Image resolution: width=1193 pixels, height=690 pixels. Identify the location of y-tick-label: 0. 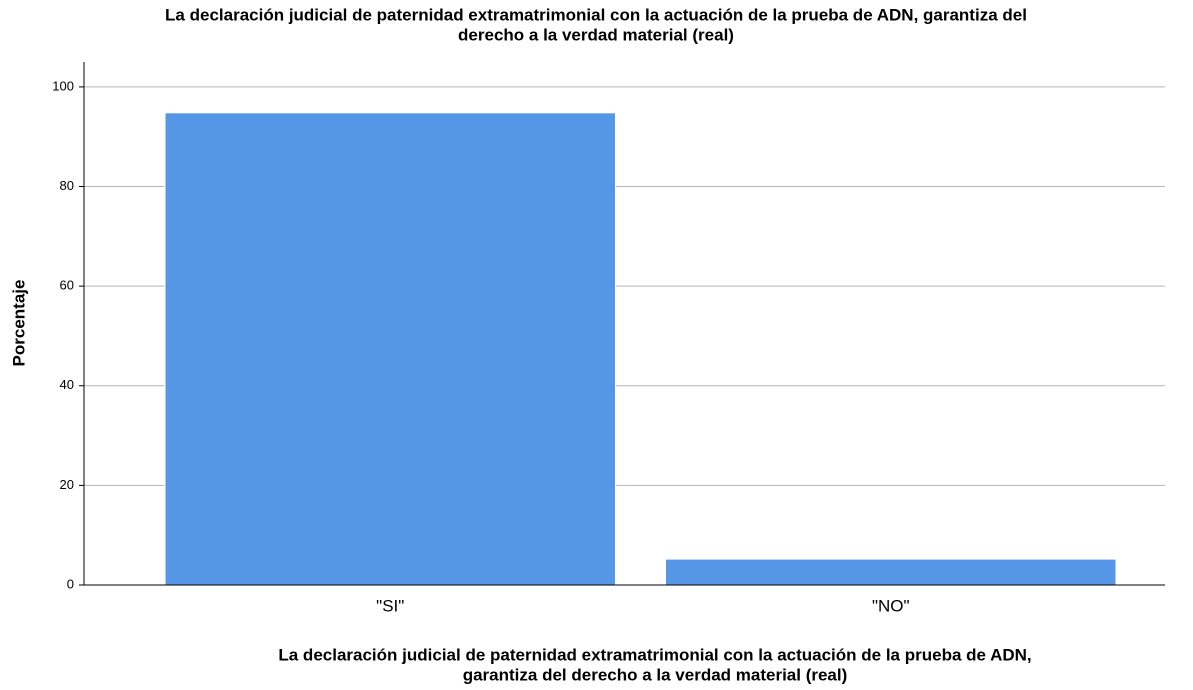
(70, 583).